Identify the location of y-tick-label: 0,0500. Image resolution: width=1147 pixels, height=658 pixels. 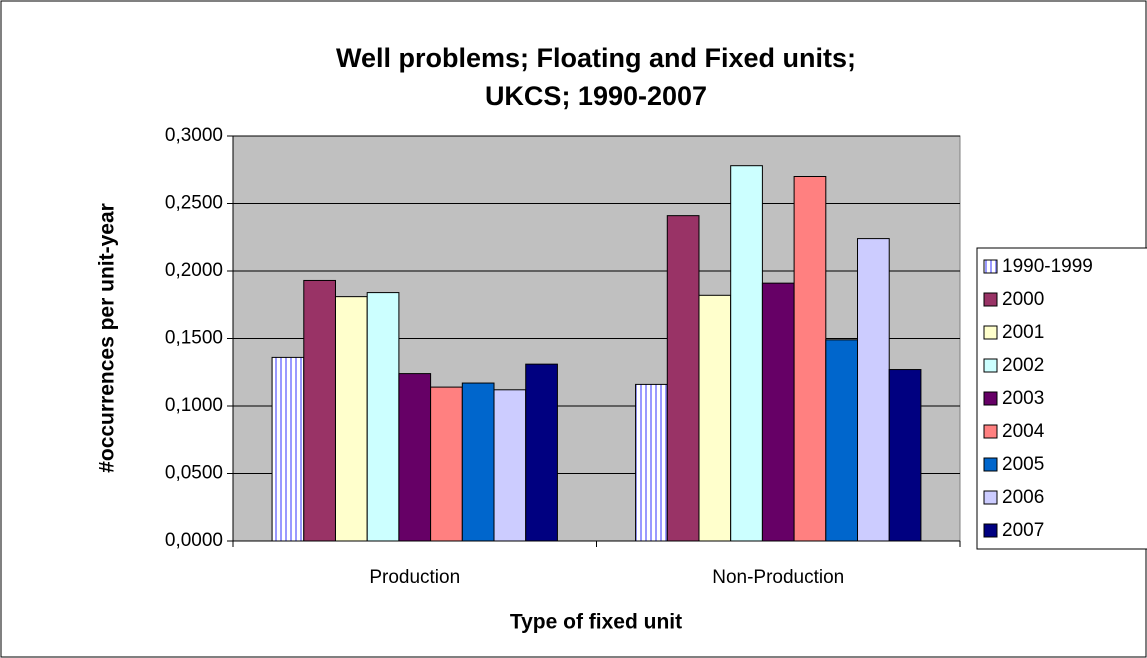
(194, 473).